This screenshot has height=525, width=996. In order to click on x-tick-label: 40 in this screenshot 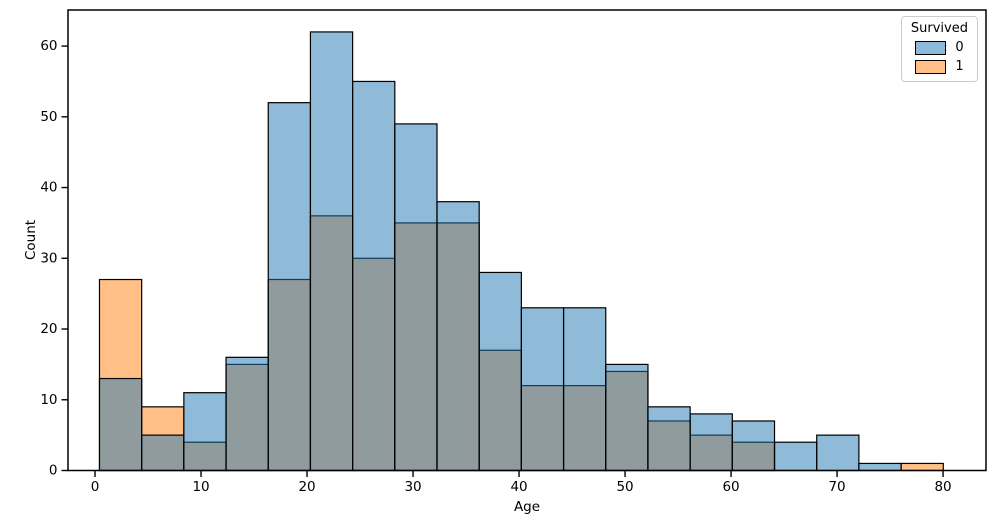, I will do `click(518, 487)`.